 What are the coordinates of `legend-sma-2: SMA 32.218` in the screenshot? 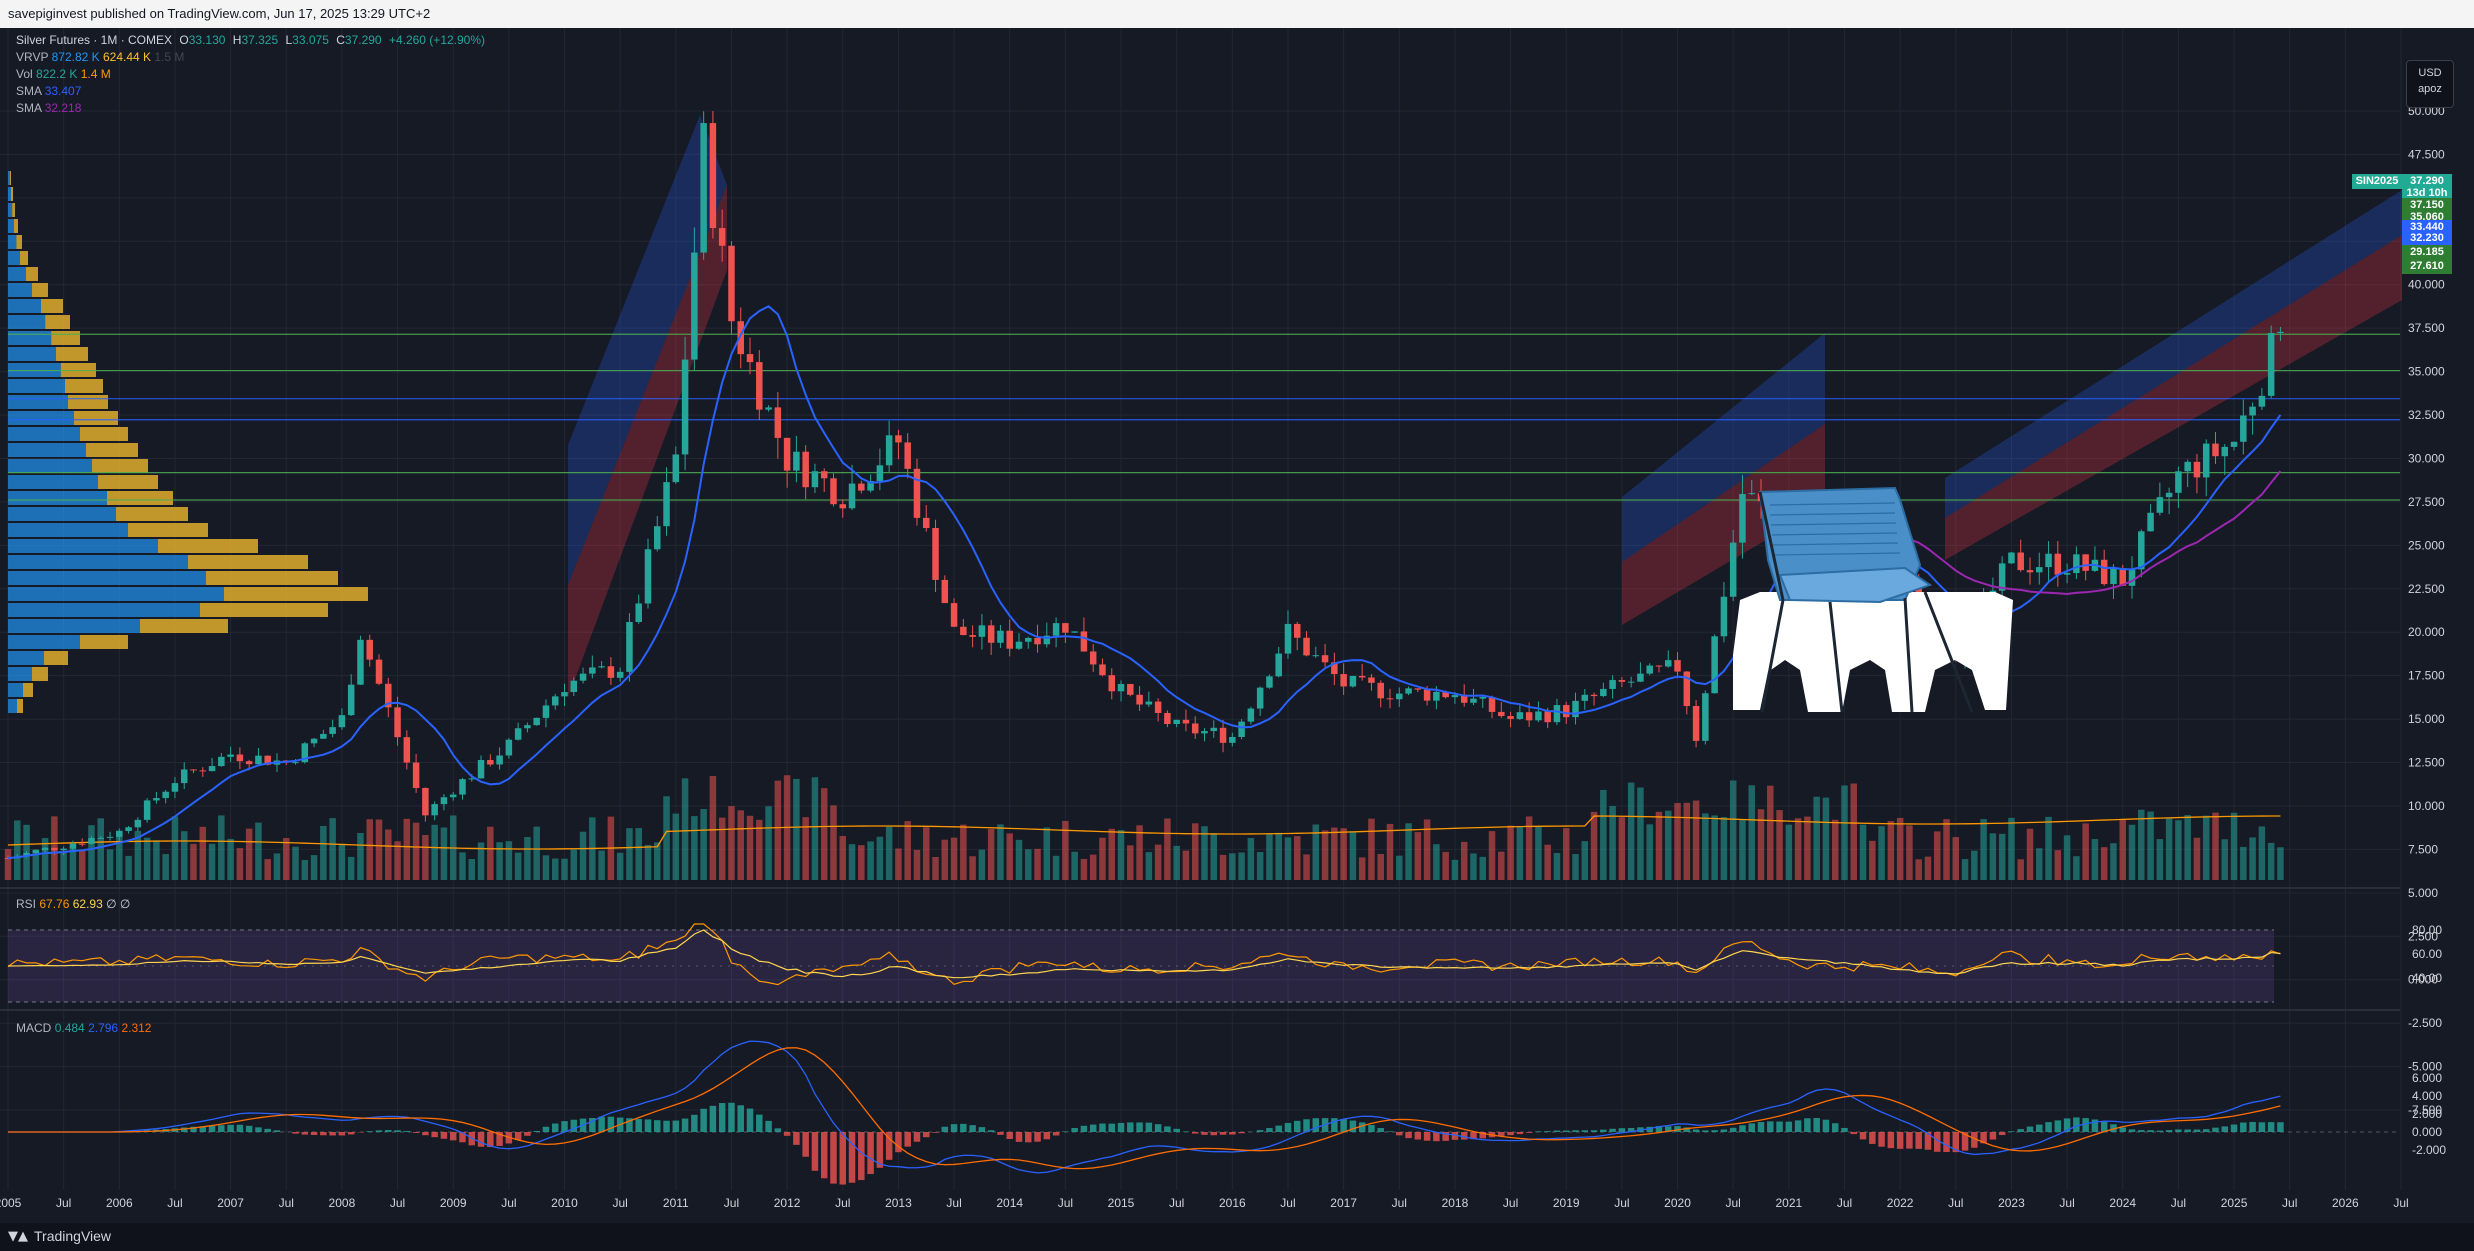 It's located at (49, 108).